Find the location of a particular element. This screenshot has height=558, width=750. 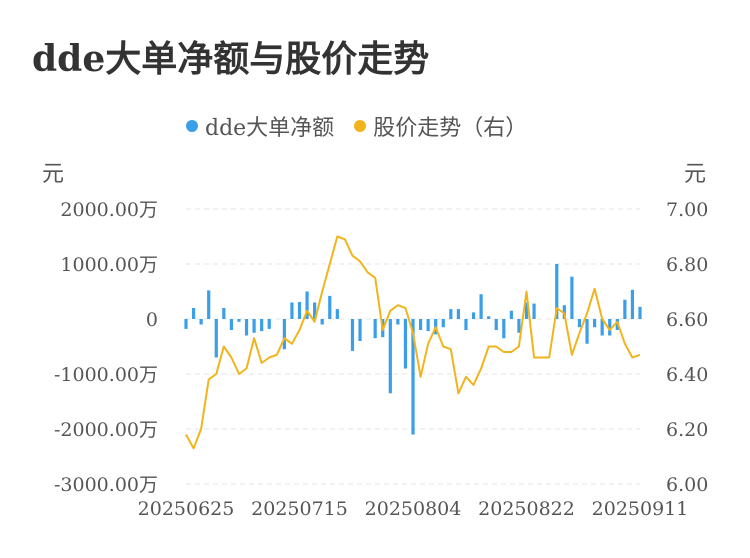

left-tick-label: 1000.00万 is located at coordinates (109, 265).